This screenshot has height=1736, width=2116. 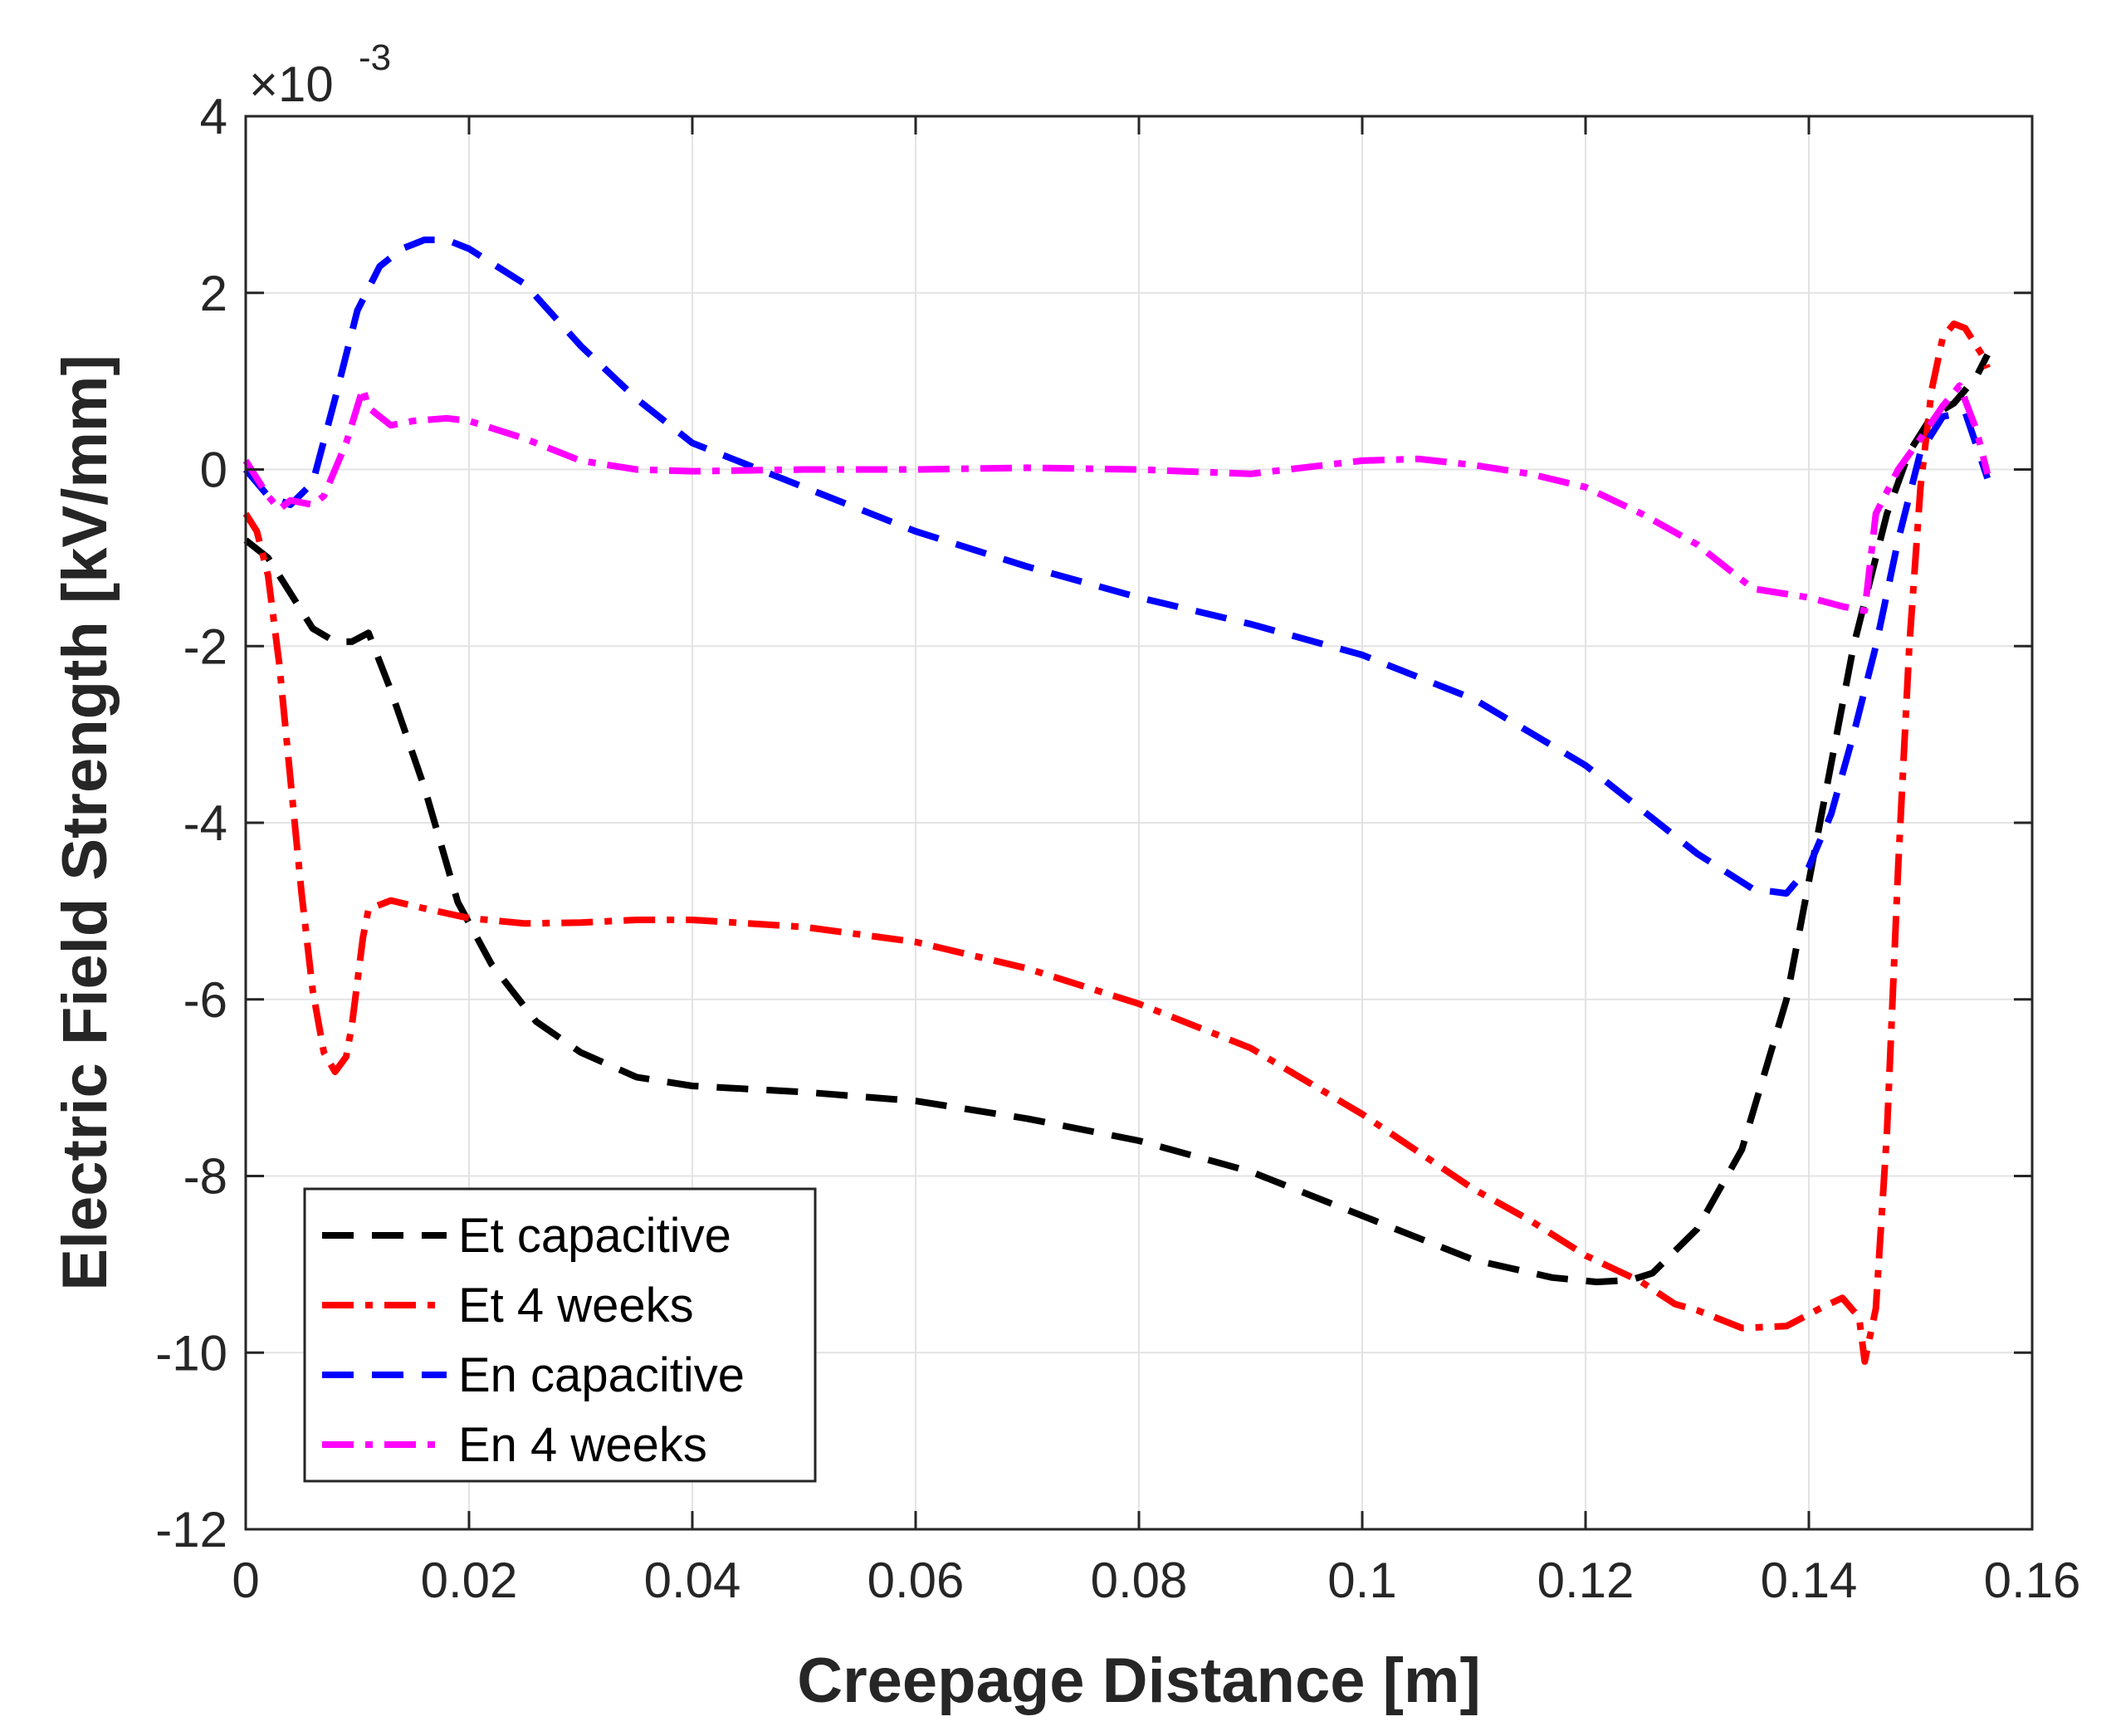 What do you see at coordinates (1361, 1580) in the screenshot?
I see `x-tick-label: 0.1` at bounding box center [1361, 1580].